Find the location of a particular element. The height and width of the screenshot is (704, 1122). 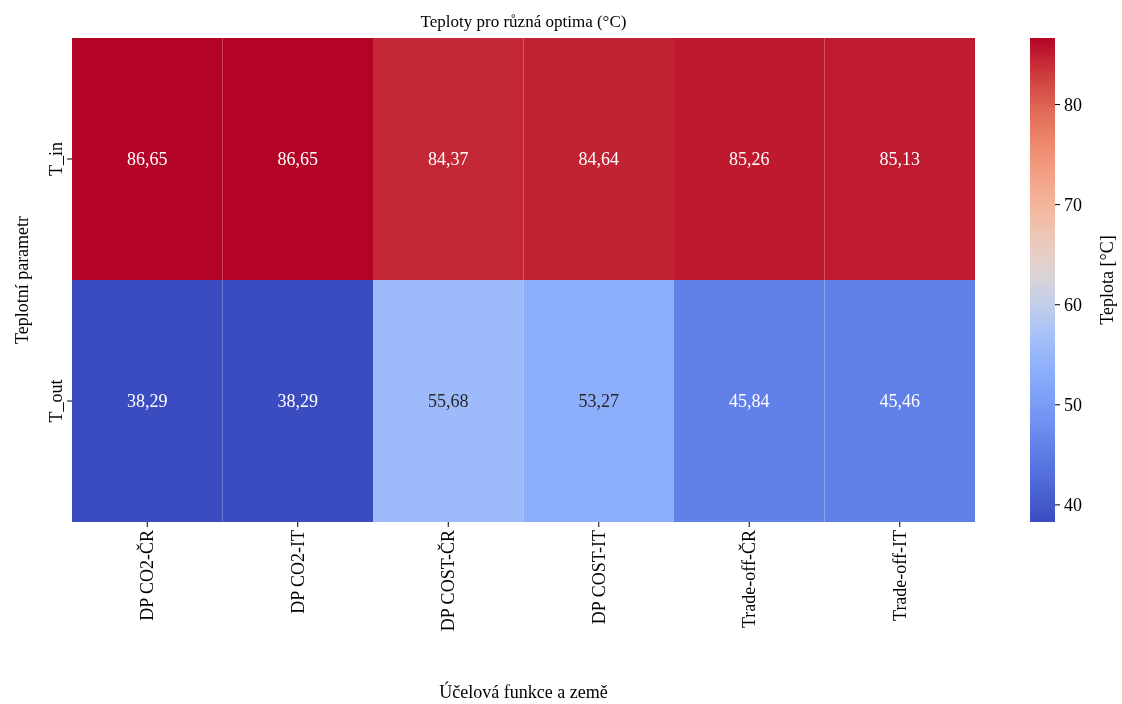

data-label: 53,27 is located at coordinates (598, 401).